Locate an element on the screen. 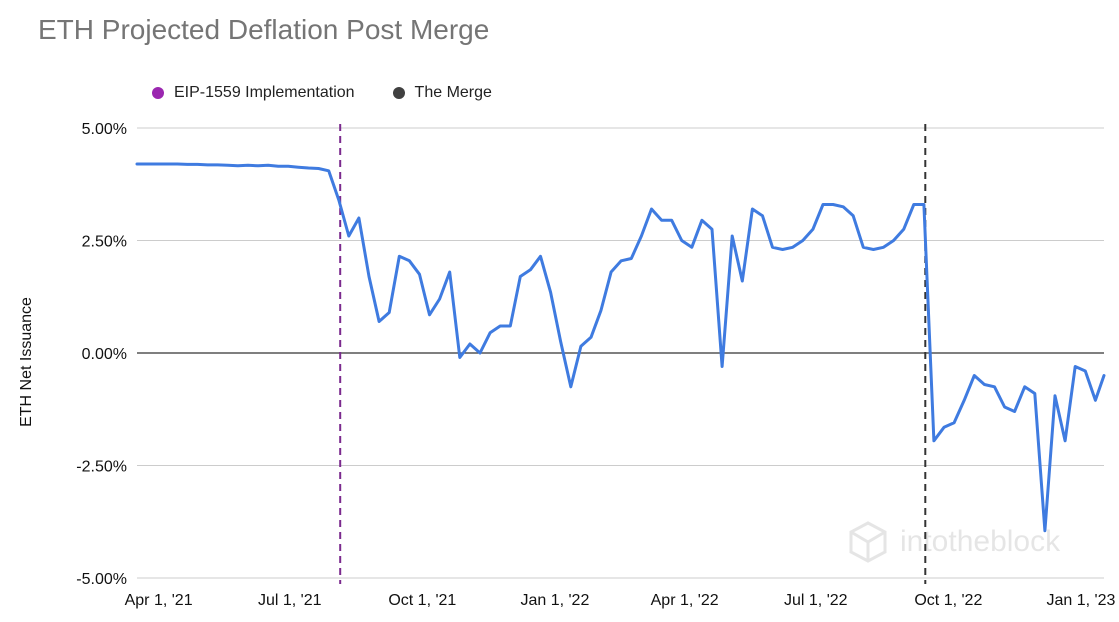  intotheblock-cube-logo-icon is located at coordinates (868, 542).